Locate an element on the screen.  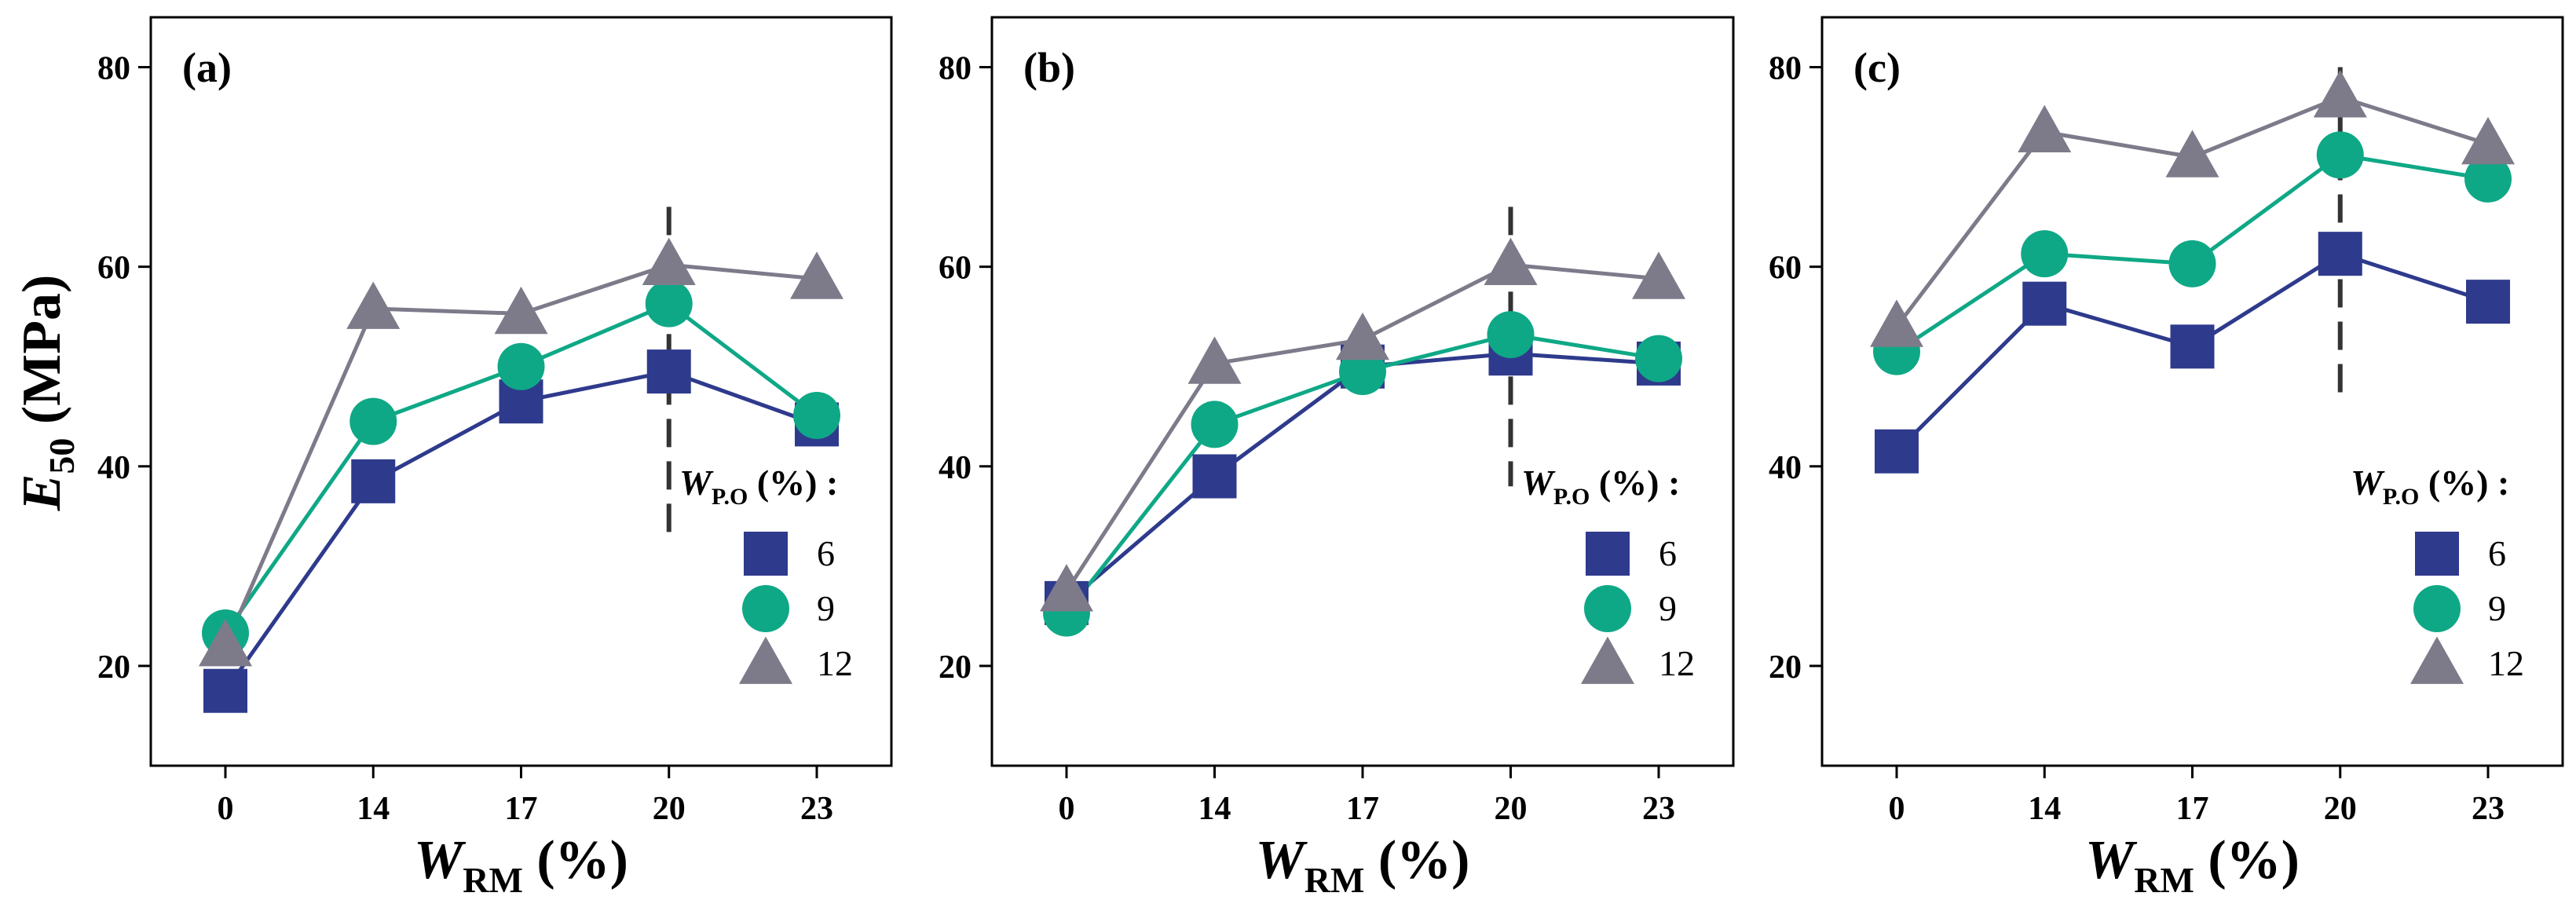
y-axis-title: E50 (MPa) is located at coordinates (47, 394).